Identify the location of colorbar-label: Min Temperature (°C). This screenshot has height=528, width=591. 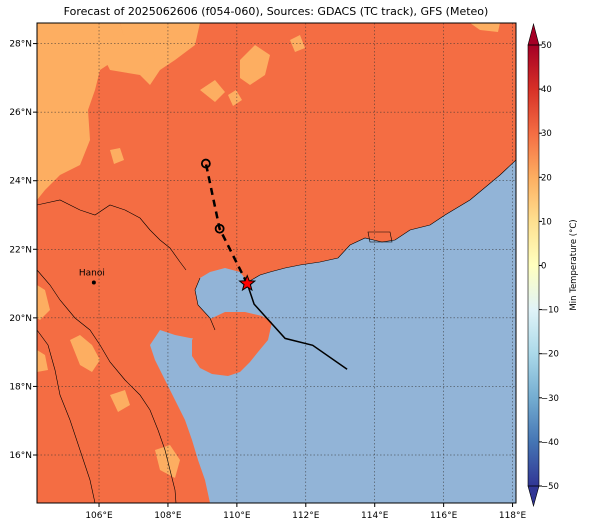
(574, 264).